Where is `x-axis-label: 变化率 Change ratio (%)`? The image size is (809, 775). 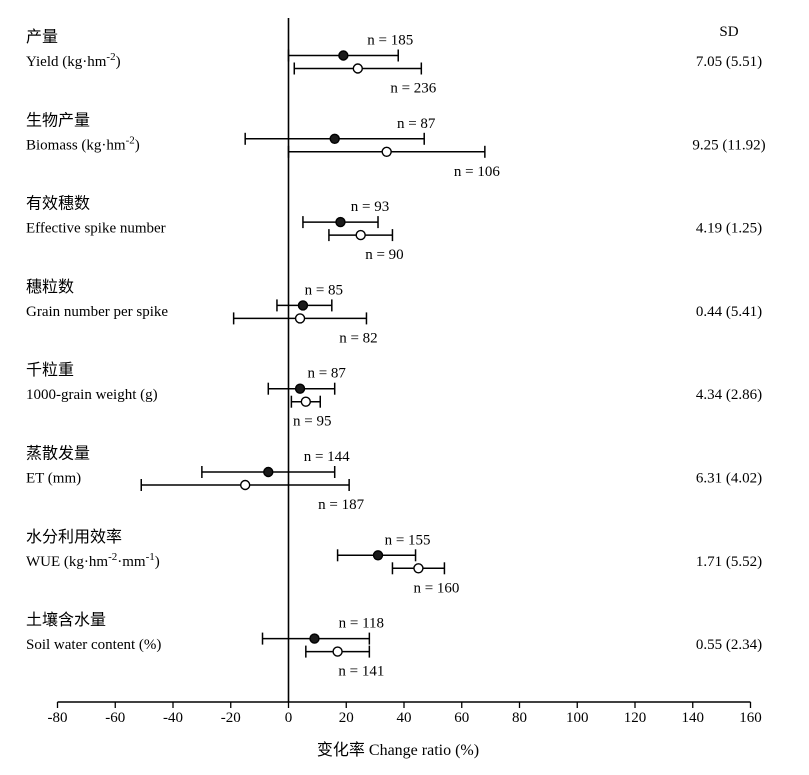 x-axis-label: 变化率 Change ratio (%) is located at coordinates (398, 750).